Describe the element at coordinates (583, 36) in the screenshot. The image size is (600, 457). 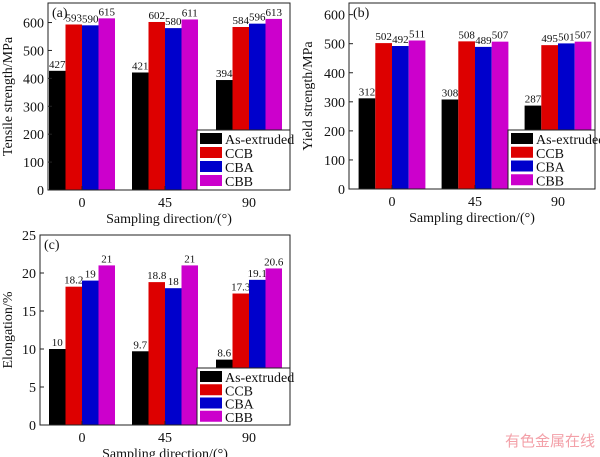
I see `data-label: 507` at that location.